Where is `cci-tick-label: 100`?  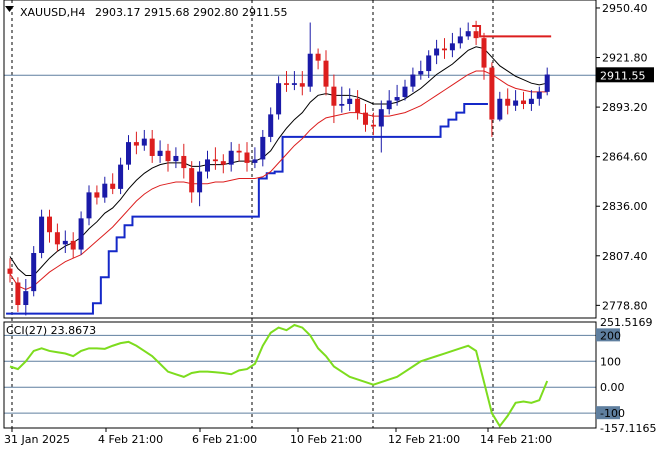 cci-tick-label: 100 is located at coordinates (610, 361).